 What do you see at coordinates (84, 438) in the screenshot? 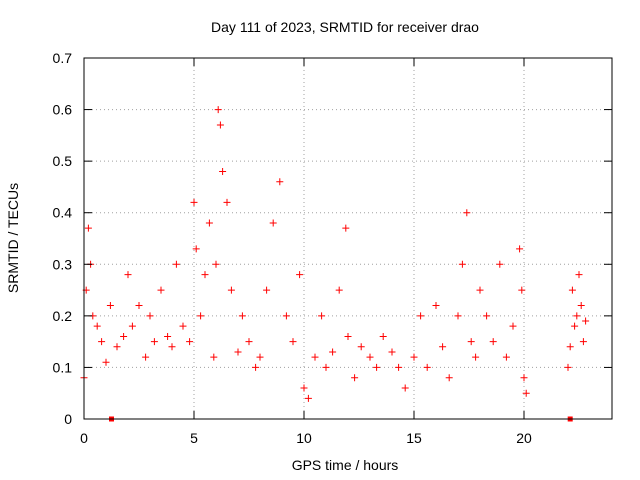
I see `x-tick-label: 0` at bounding box center [84, 438].